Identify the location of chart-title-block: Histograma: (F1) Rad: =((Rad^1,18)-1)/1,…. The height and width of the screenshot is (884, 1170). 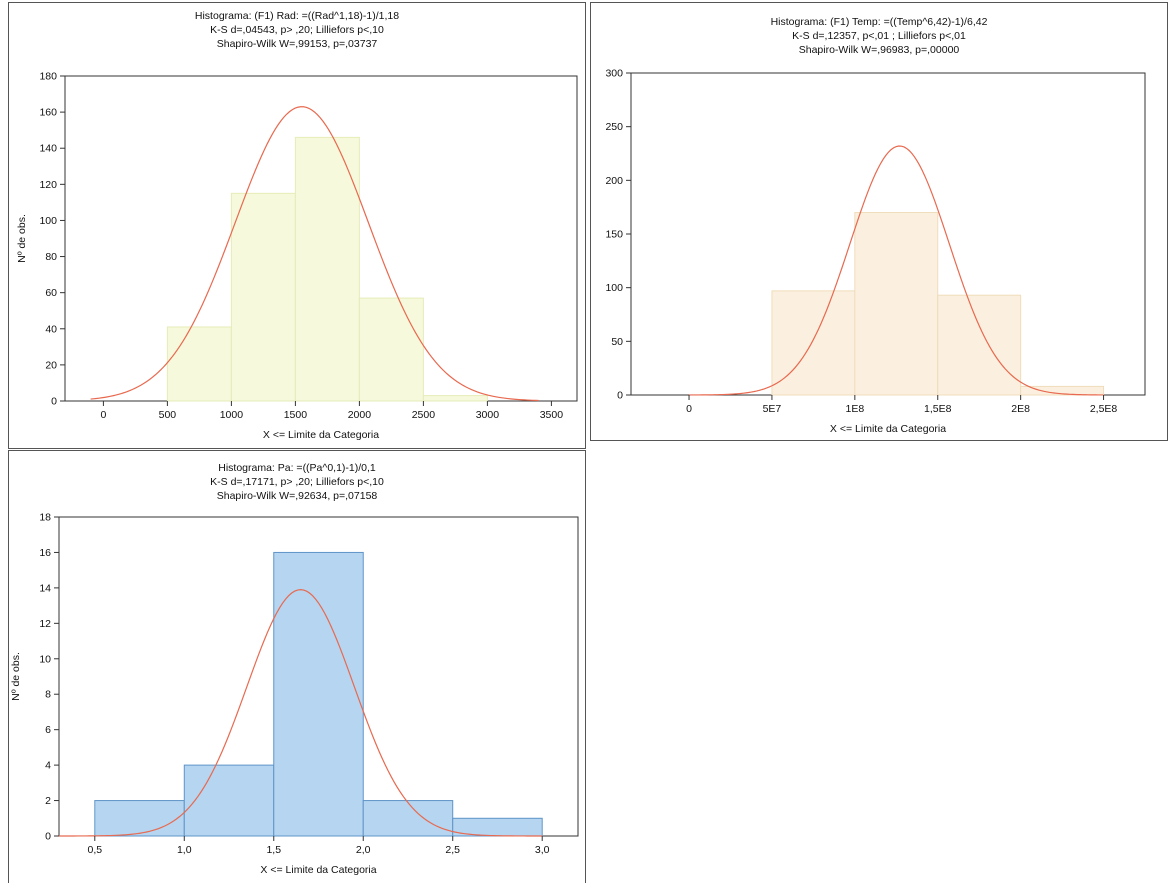
(297, 30).